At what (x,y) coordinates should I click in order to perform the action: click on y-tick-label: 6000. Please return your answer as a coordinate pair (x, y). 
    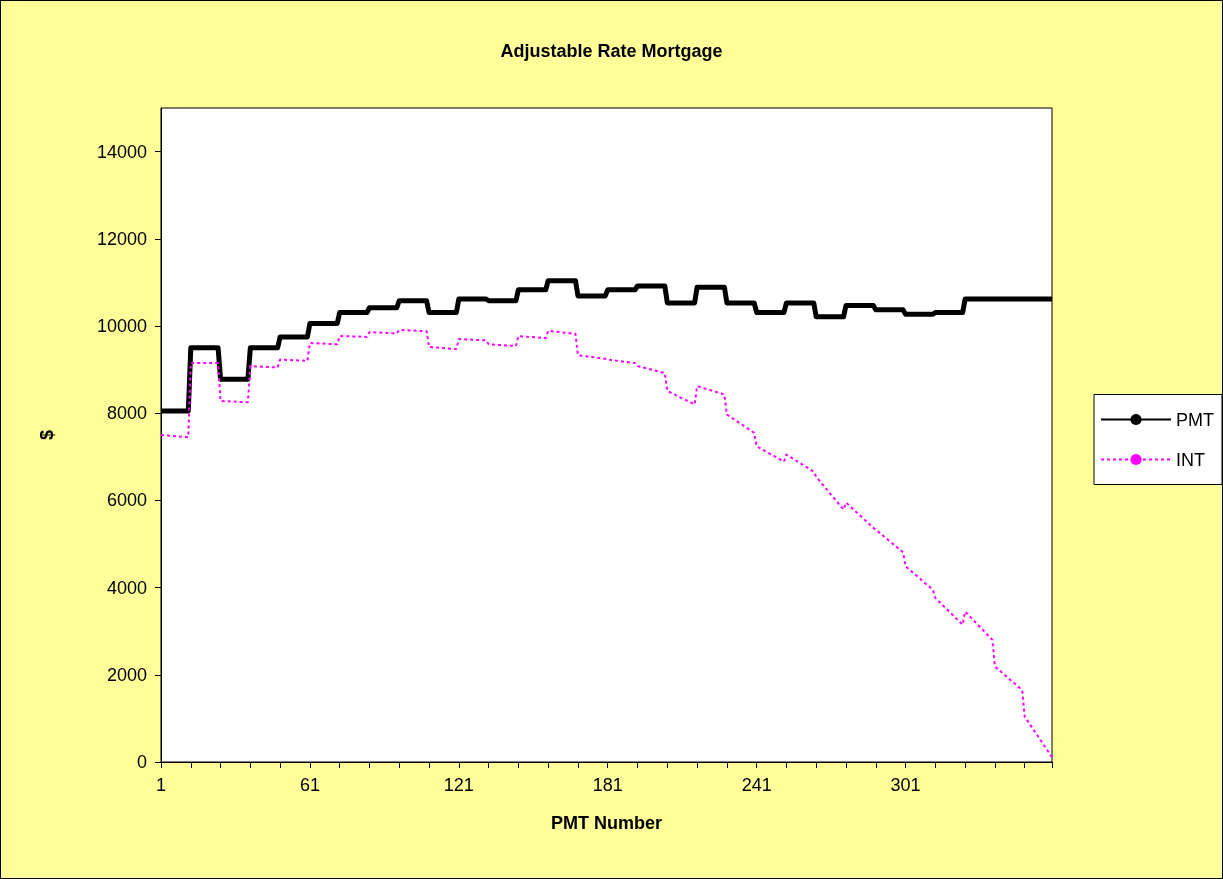
    Looking at the image, I should click on (126, 500).